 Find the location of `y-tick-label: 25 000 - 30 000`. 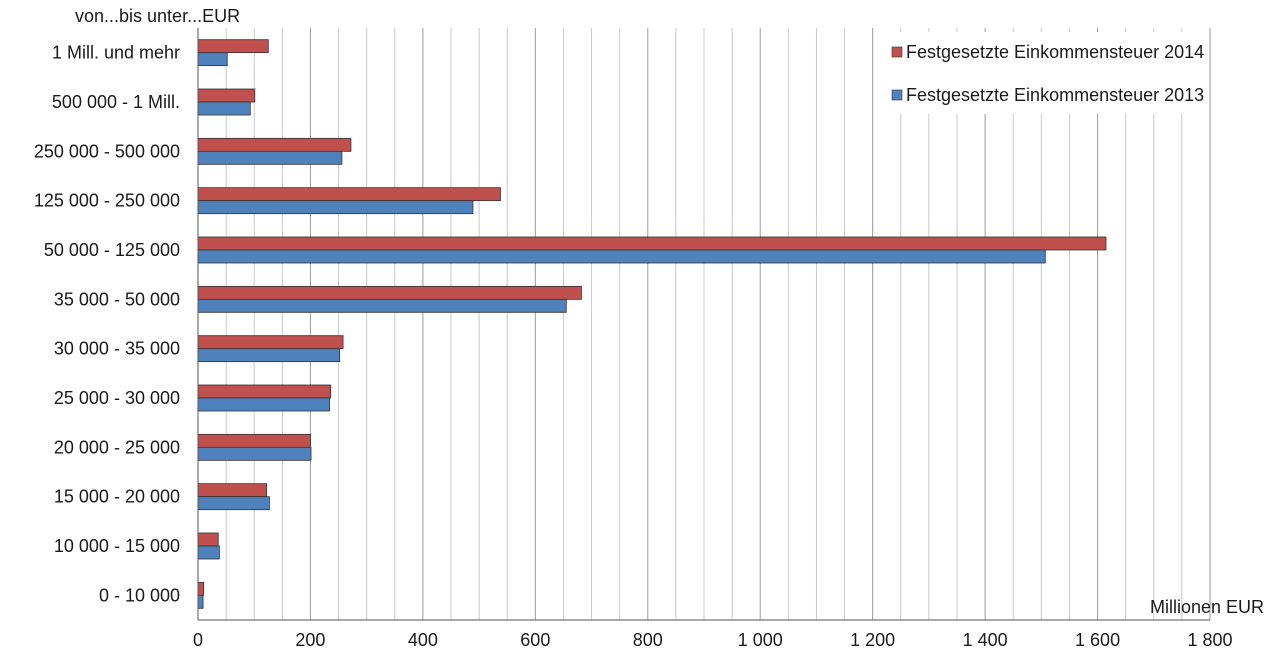

y-tick-label: 25 000 - 30 000 is located at coordinates (117, 398).